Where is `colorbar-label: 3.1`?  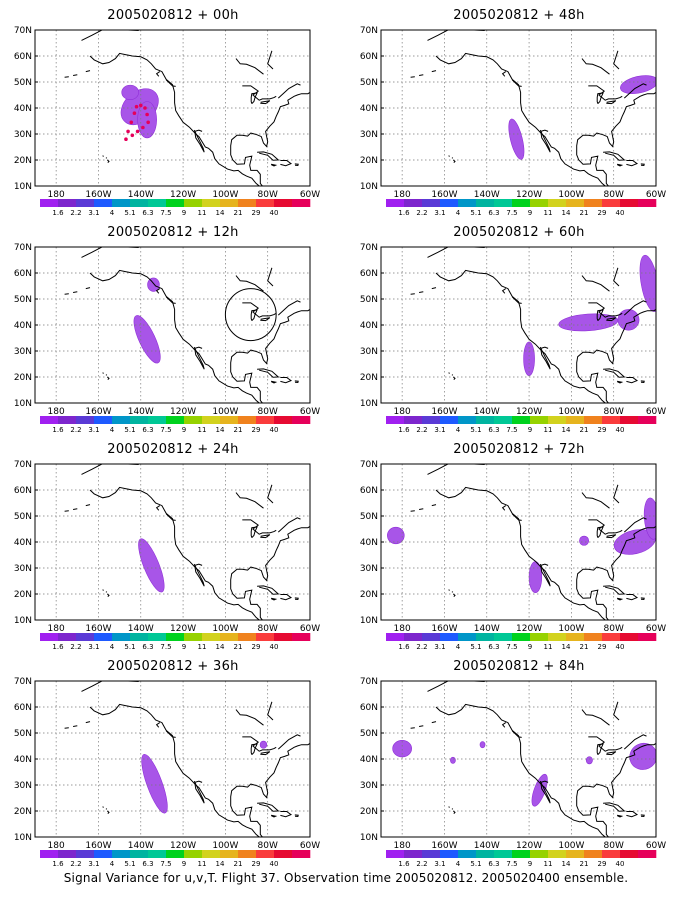
colorbar-label: 3.1 is located at coordinates (93, 864).